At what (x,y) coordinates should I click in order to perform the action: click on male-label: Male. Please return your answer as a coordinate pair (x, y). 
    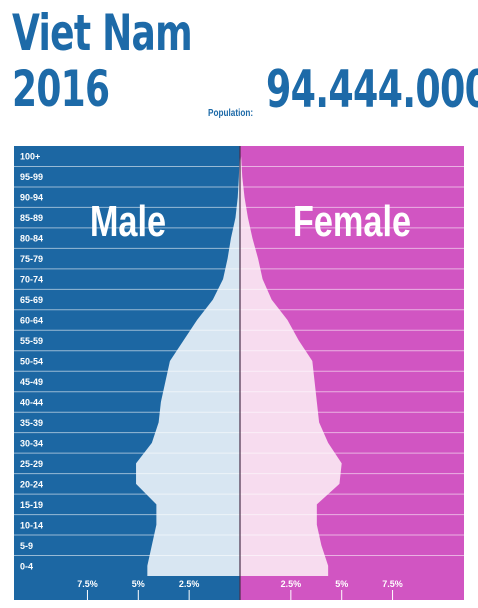
    Looking at the image, I should click on (128, 221).